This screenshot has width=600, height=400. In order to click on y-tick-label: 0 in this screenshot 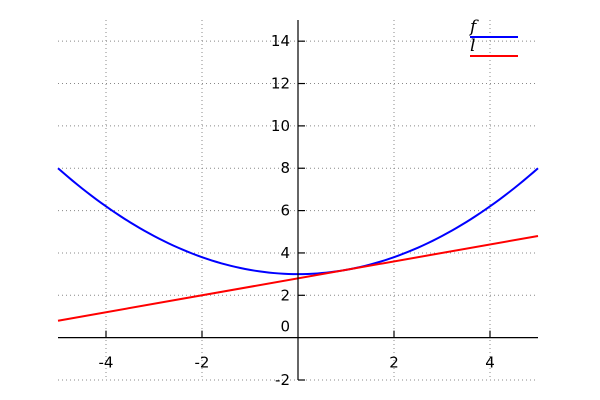, I will do `click(285, 327)`.